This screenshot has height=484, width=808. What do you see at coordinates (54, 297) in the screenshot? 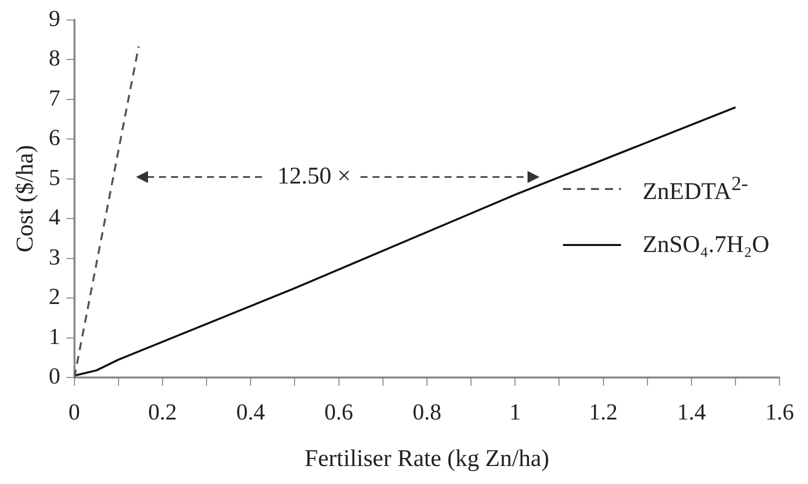
I see `y-tick-label: 2` at bounding box center [54, 297].